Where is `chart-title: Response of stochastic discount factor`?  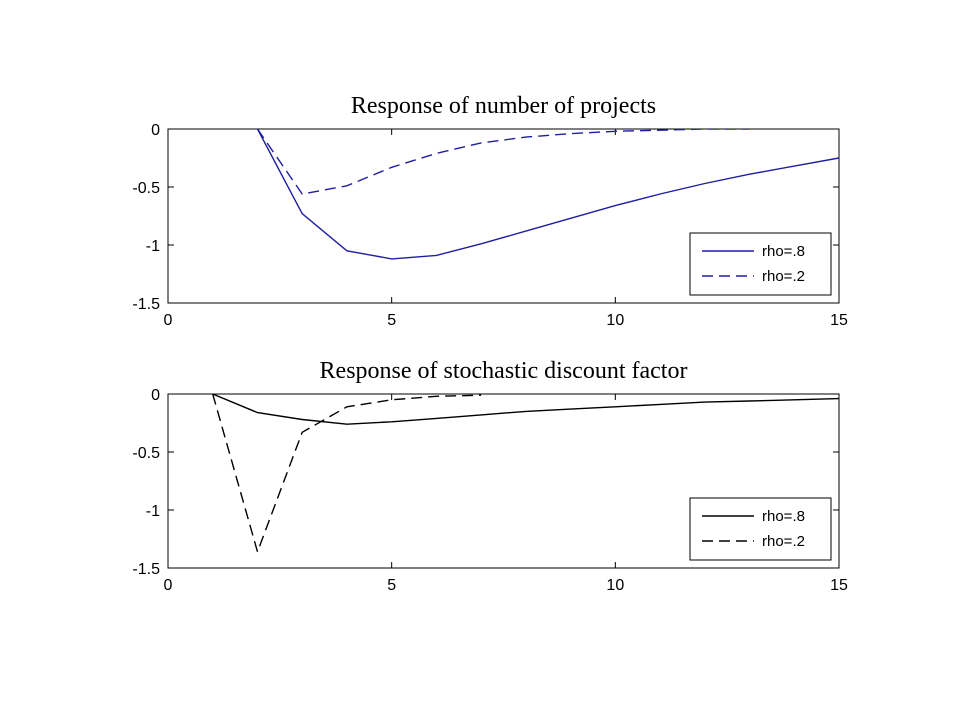
chart-title: Response of stochastic discount factor is located at coordinates (504, 371).